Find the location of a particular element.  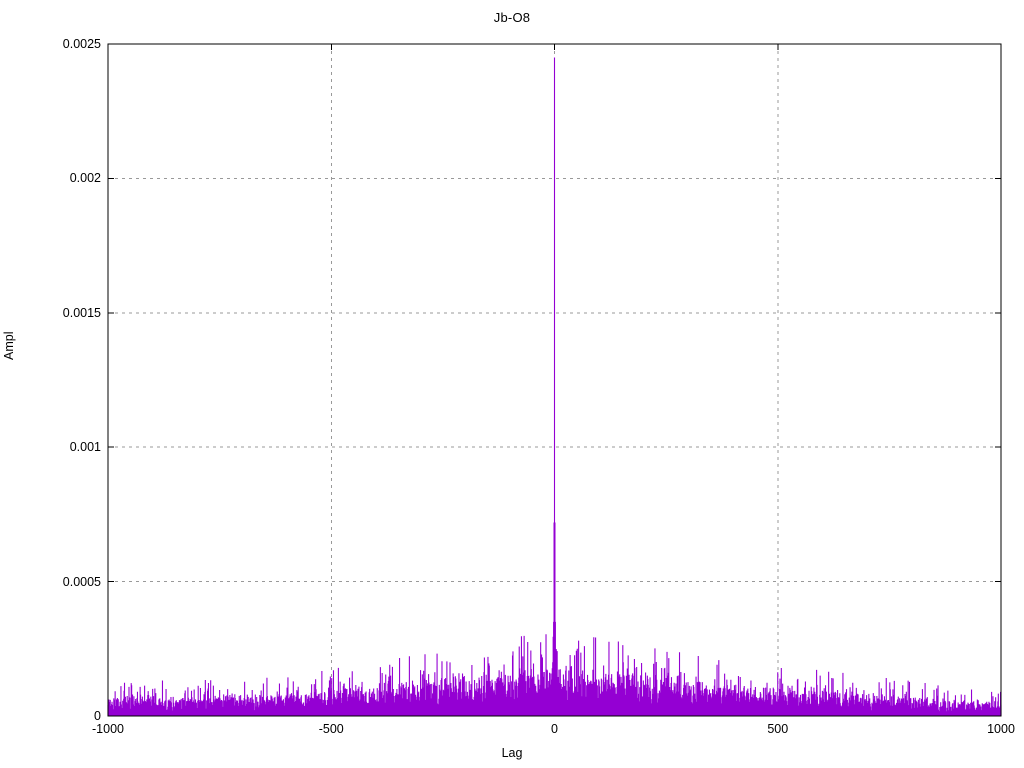

y-tick-label: 0.0005 is located at coordinates (81, 581).